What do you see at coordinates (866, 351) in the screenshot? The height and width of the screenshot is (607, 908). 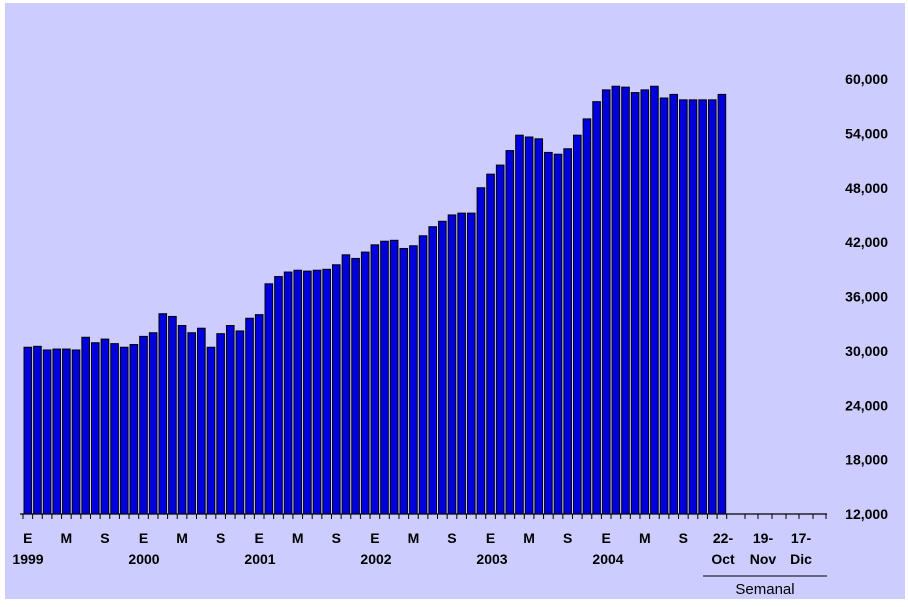 I see `y-tick-label: 30,000` at bounding box center [866, 351].